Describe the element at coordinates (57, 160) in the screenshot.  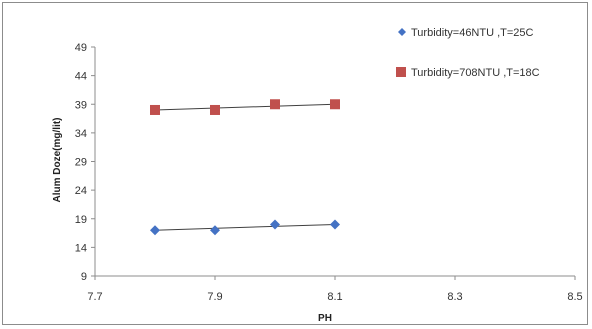
I see `y-axis-title: Alum Doze(mg/lit)` at that location.